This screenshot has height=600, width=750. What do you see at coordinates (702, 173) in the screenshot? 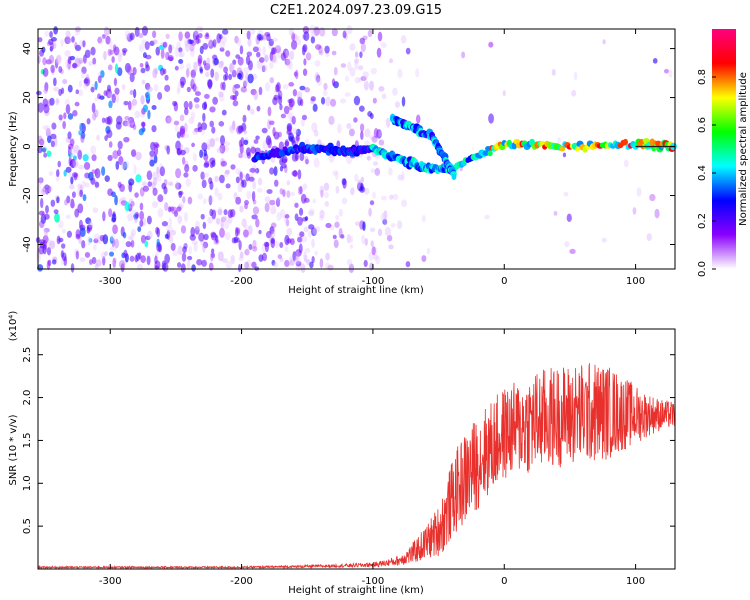
I see `colorbar-tick-label: 0.4` at bounding box center [702, 173].